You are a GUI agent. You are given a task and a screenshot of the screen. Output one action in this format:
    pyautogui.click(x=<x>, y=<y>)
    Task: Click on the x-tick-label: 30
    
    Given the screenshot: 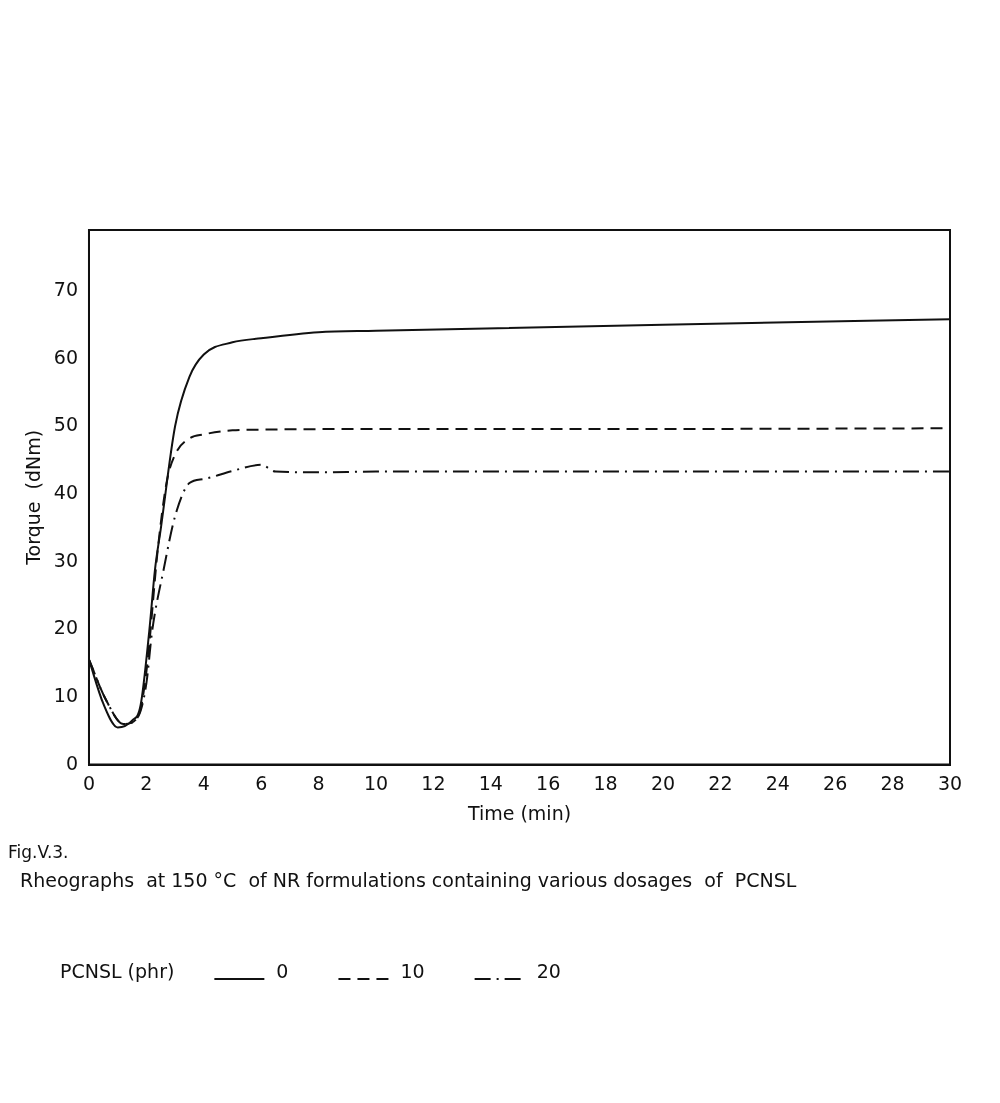 What is the action you would take?
    pyautogui.click(x=950, y=782)
    